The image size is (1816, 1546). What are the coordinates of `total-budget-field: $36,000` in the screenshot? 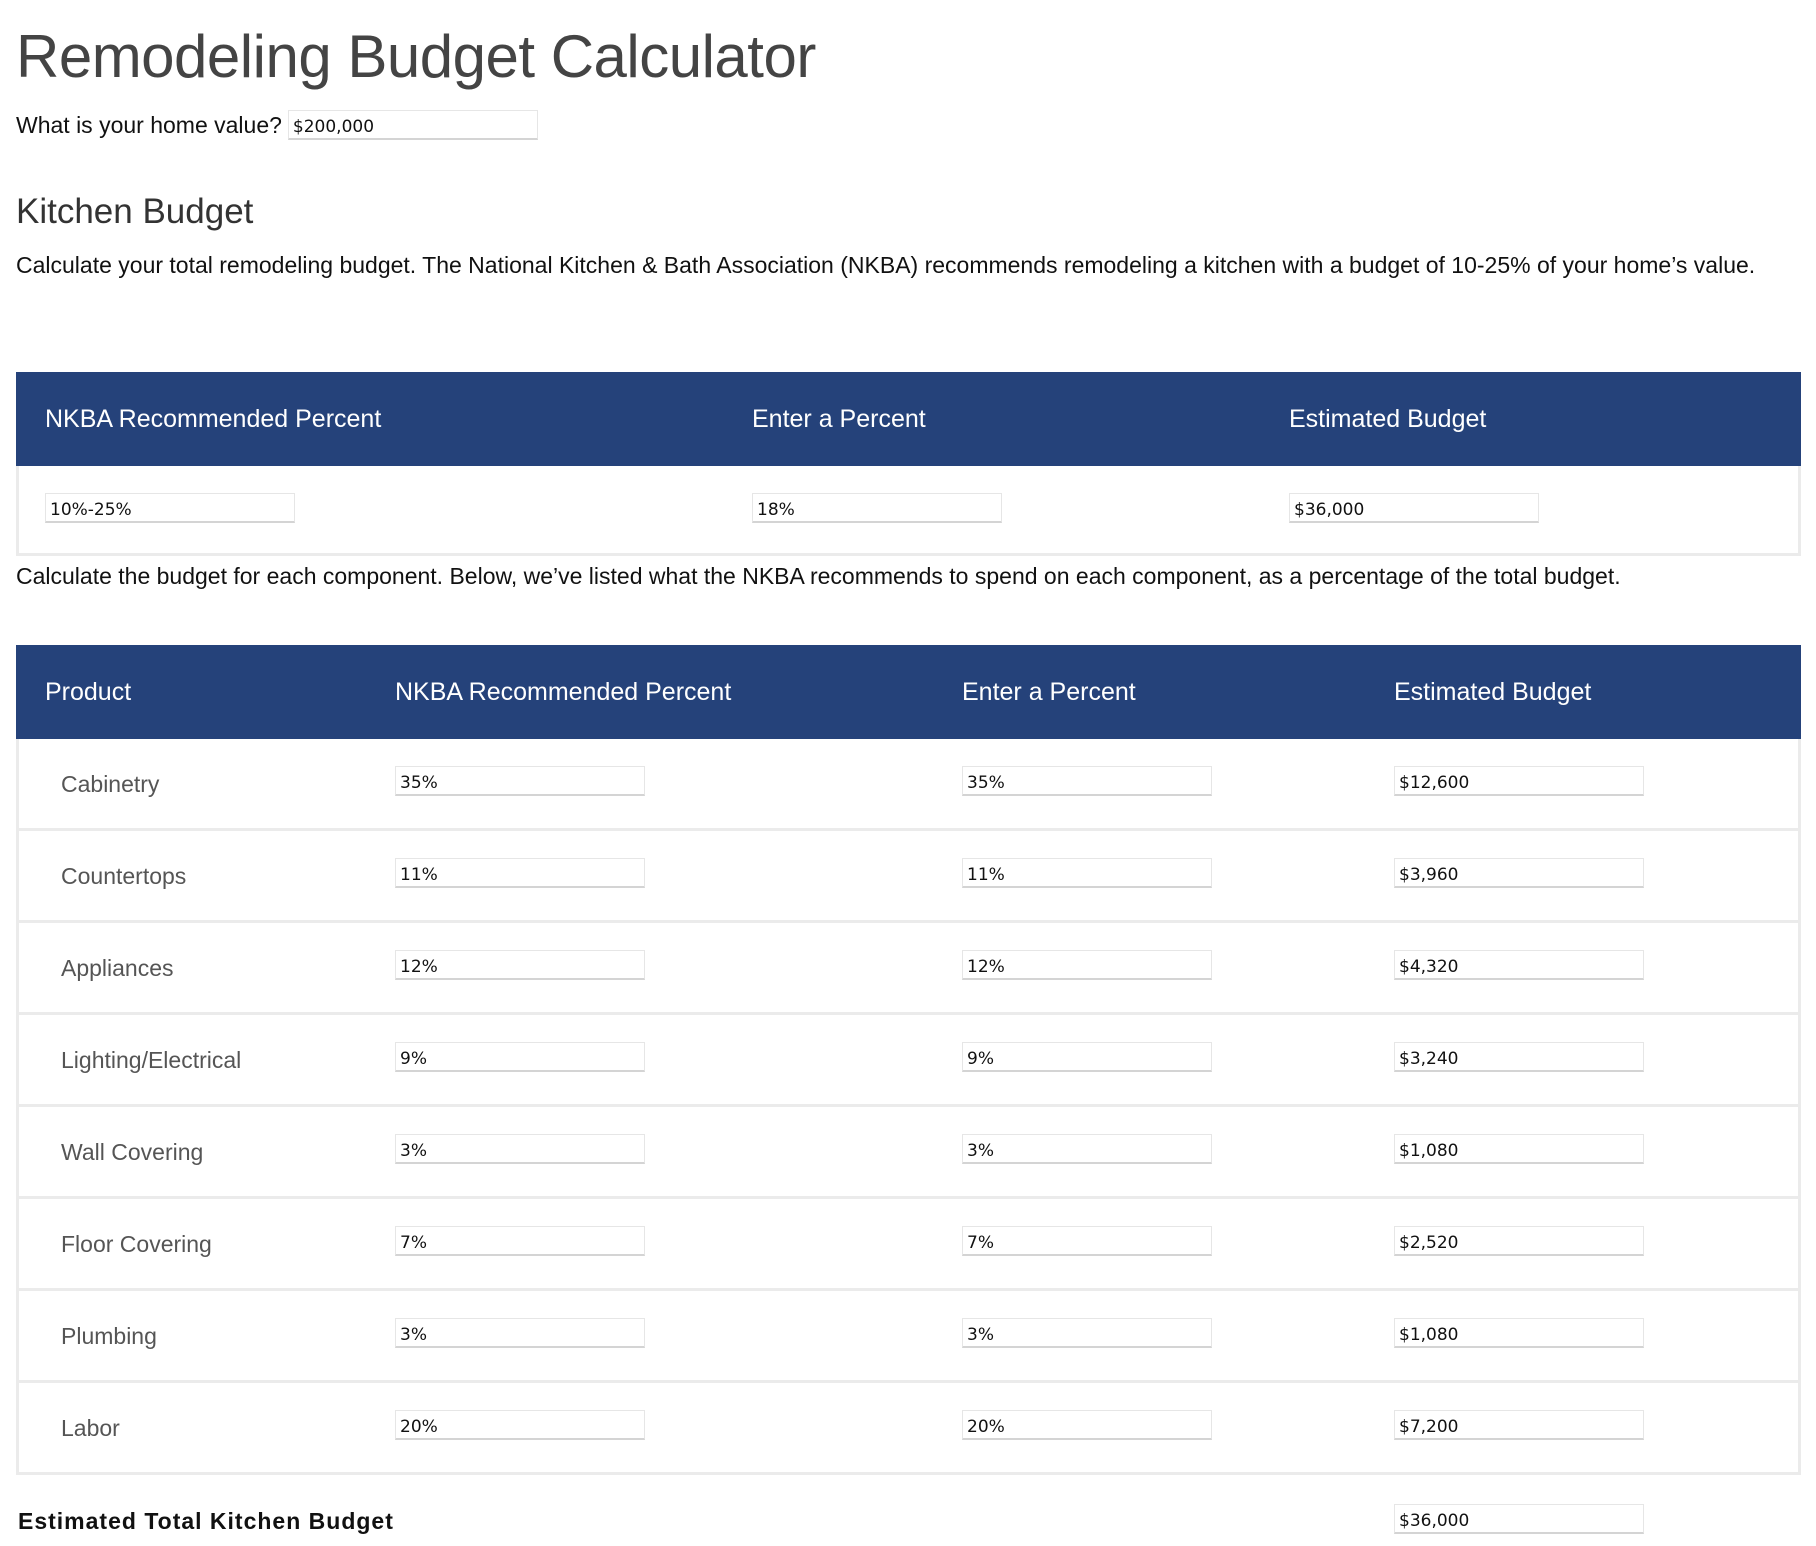 It's located at (1519, 1519).